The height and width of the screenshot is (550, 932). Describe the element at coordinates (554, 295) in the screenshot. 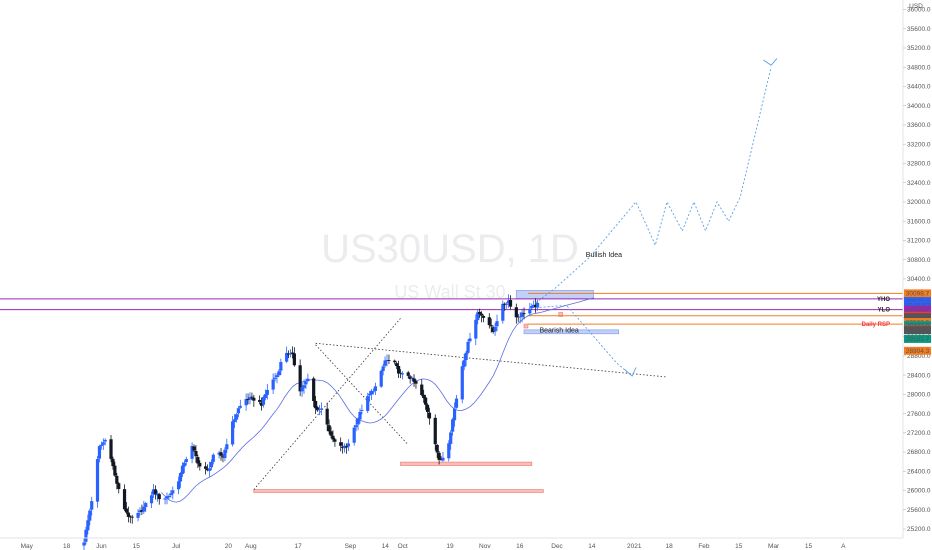

I see `resistance-zone-blue` at that location.